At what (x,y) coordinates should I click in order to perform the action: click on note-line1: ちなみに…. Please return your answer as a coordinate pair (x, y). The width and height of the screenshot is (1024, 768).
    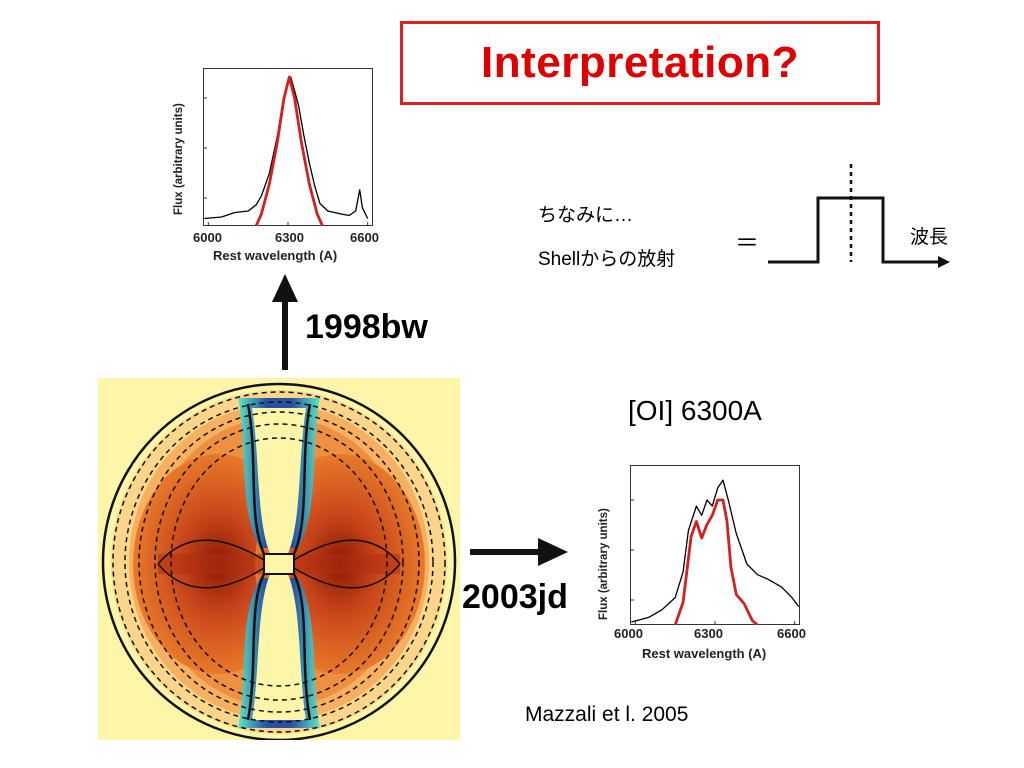
    Looking at the image, I should click on (586, 215).